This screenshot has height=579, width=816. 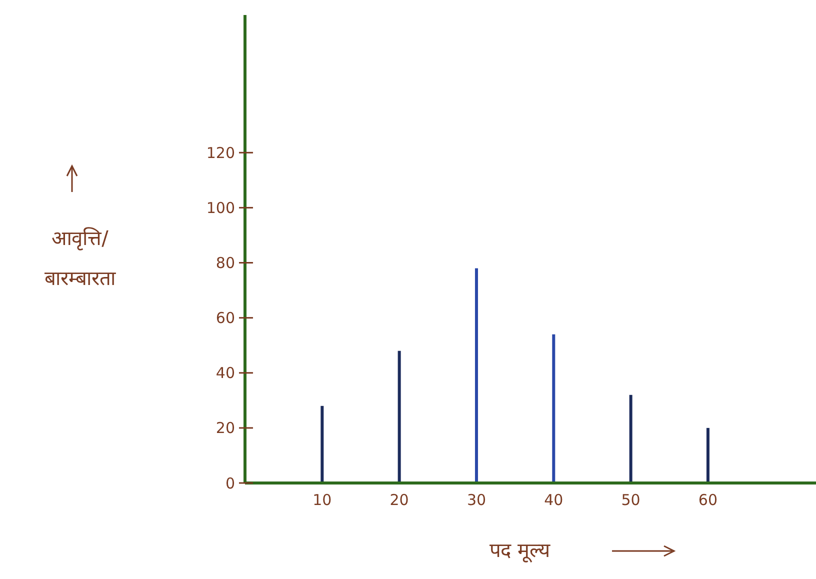 I want to click on x-tick-label: 30, so click(x=476, y=500).